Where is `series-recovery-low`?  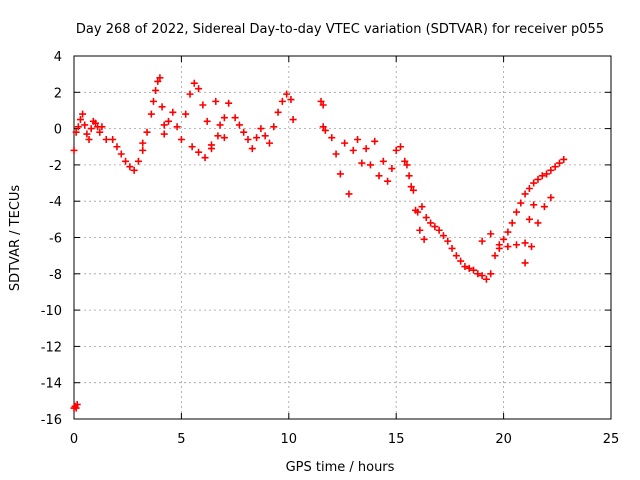 series-recovery-low is located at coordinates (538, 230).